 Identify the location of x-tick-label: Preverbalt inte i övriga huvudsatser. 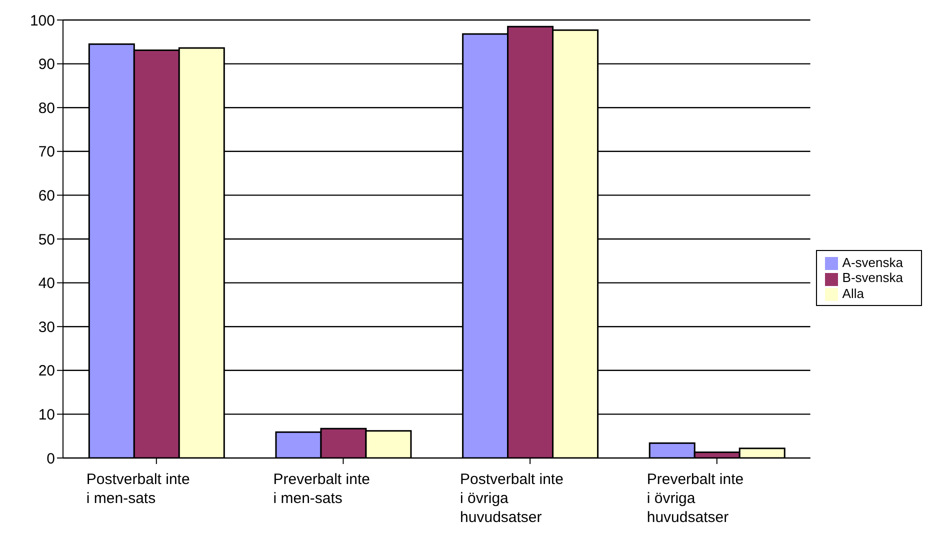
(695, 498).